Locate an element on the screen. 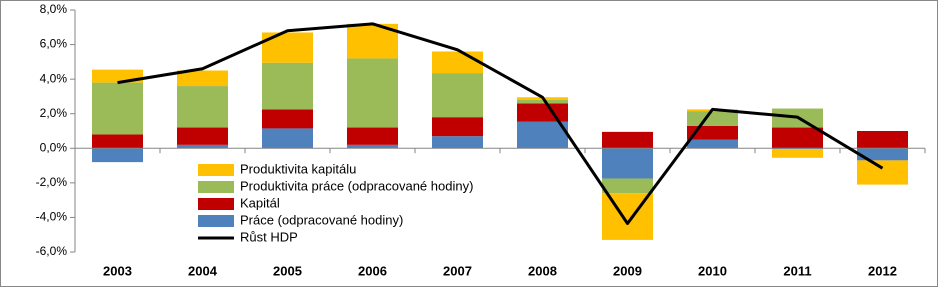  x-tick-label: 2006 is located at coordinates (372, 270).